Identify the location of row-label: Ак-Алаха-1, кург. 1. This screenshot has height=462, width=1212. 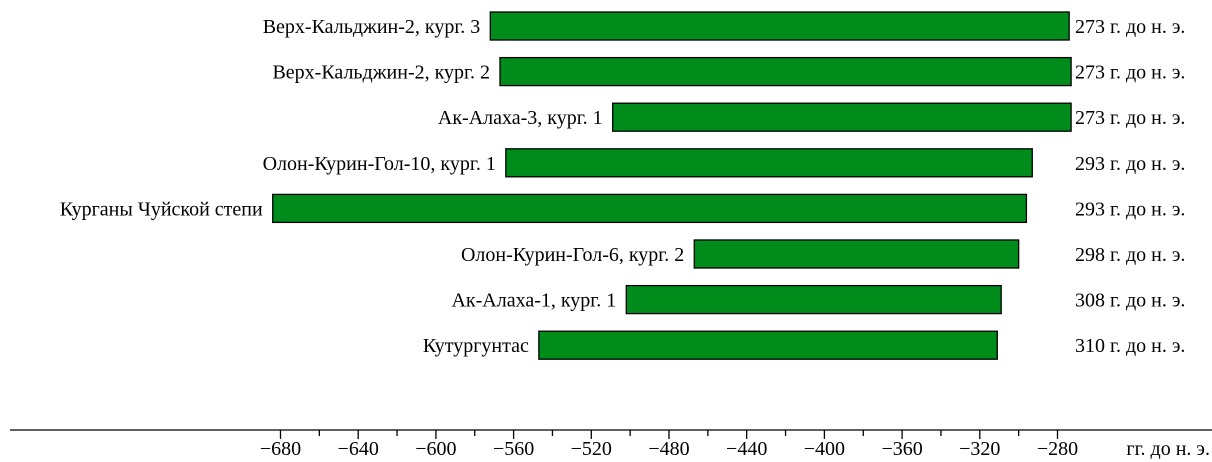
(533, 301).